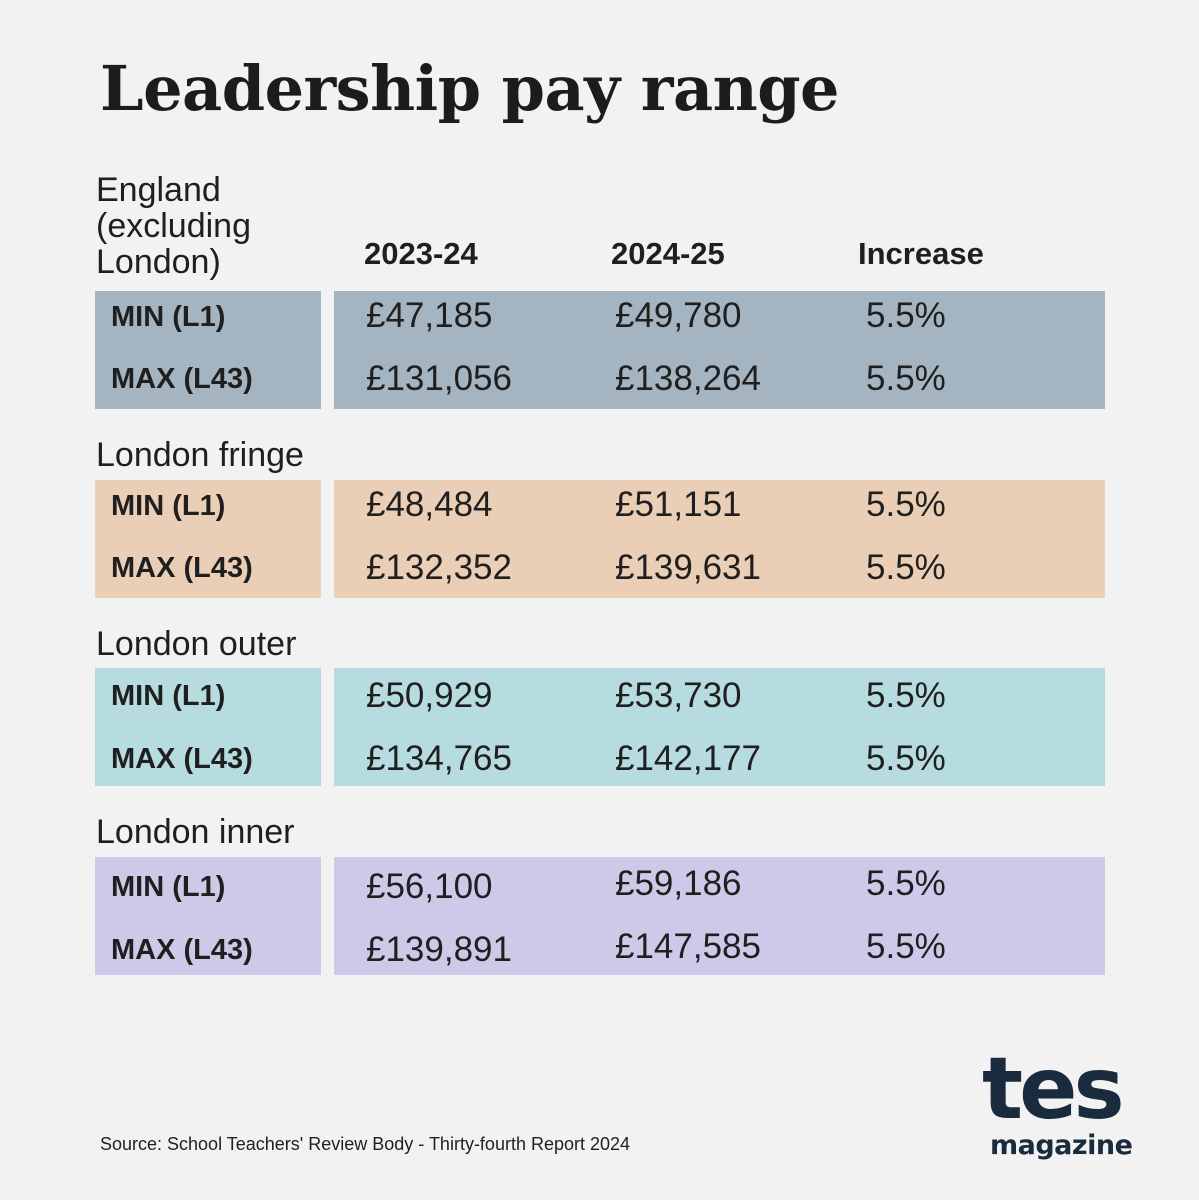  Describe the element at coordinates (678, 695) in the screenshot. I see `cell-2024-25-min: £53,730` at that location.